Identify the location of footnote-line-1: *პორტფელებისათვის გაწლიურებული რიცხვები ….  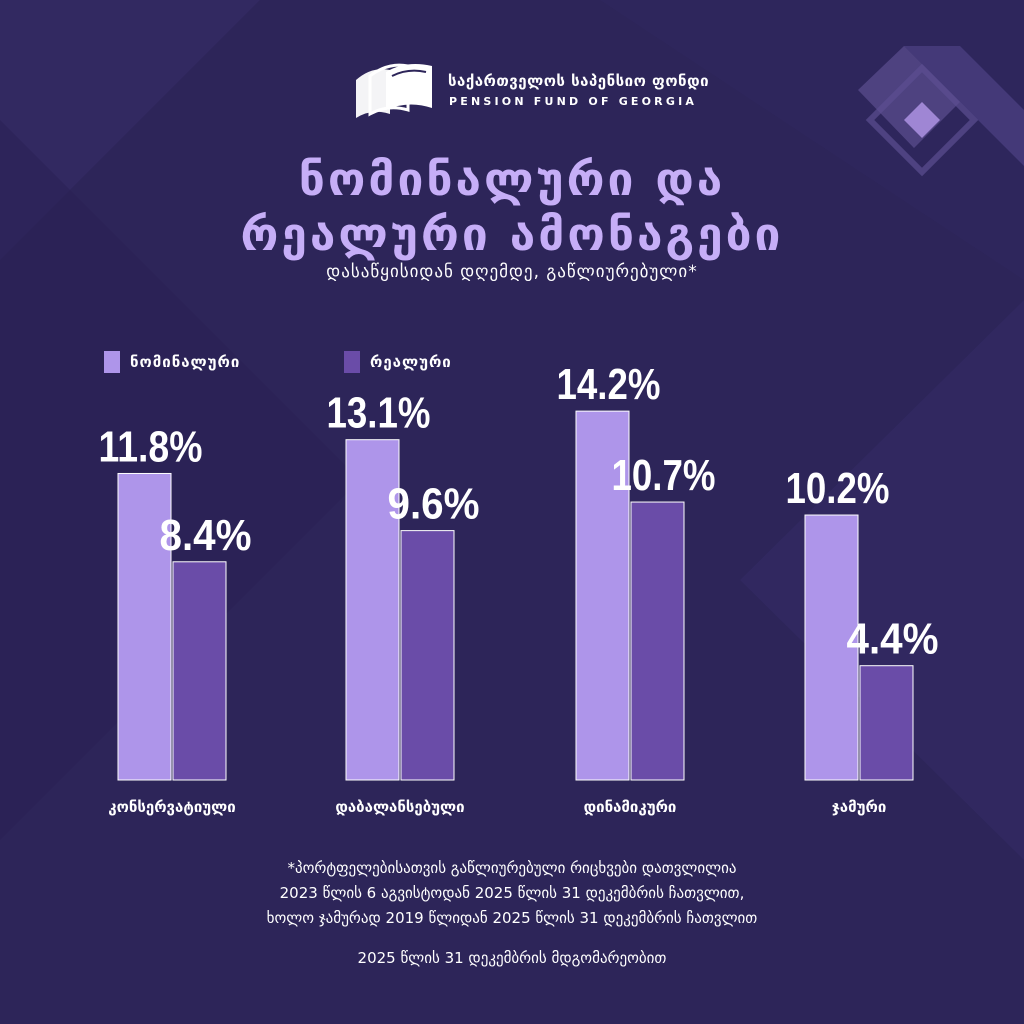
(512, 868).